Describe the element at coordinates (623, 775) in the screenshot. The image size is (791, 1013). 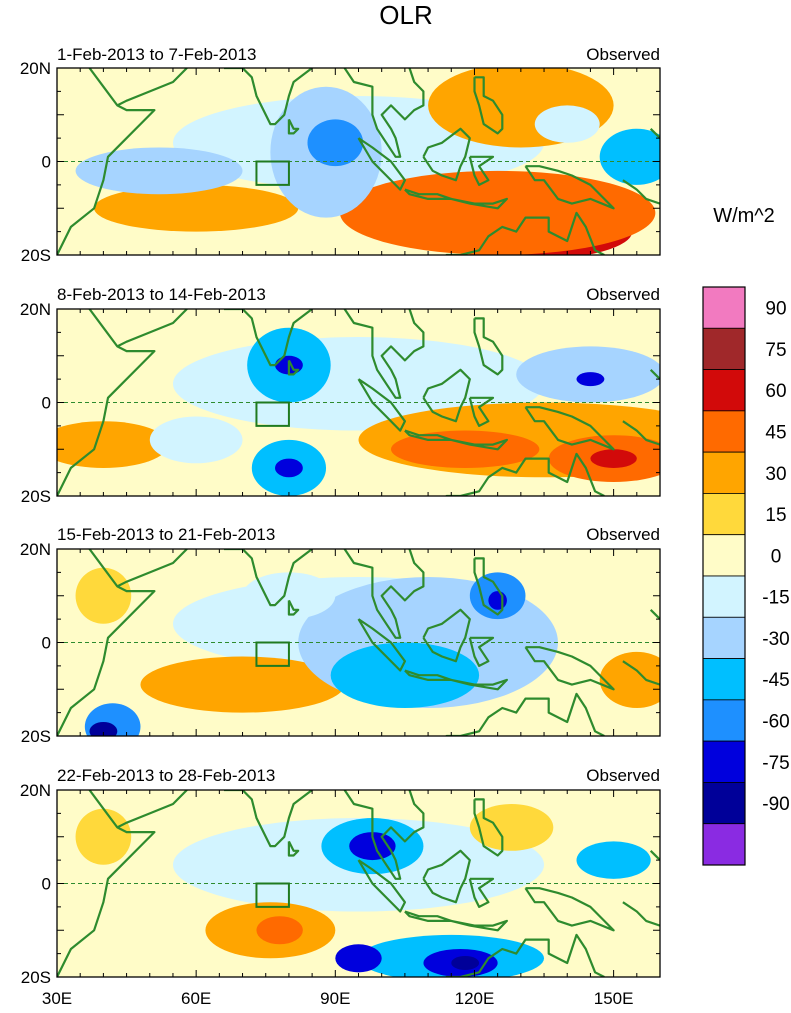
I see `panel-4-label: Observed` at that location.